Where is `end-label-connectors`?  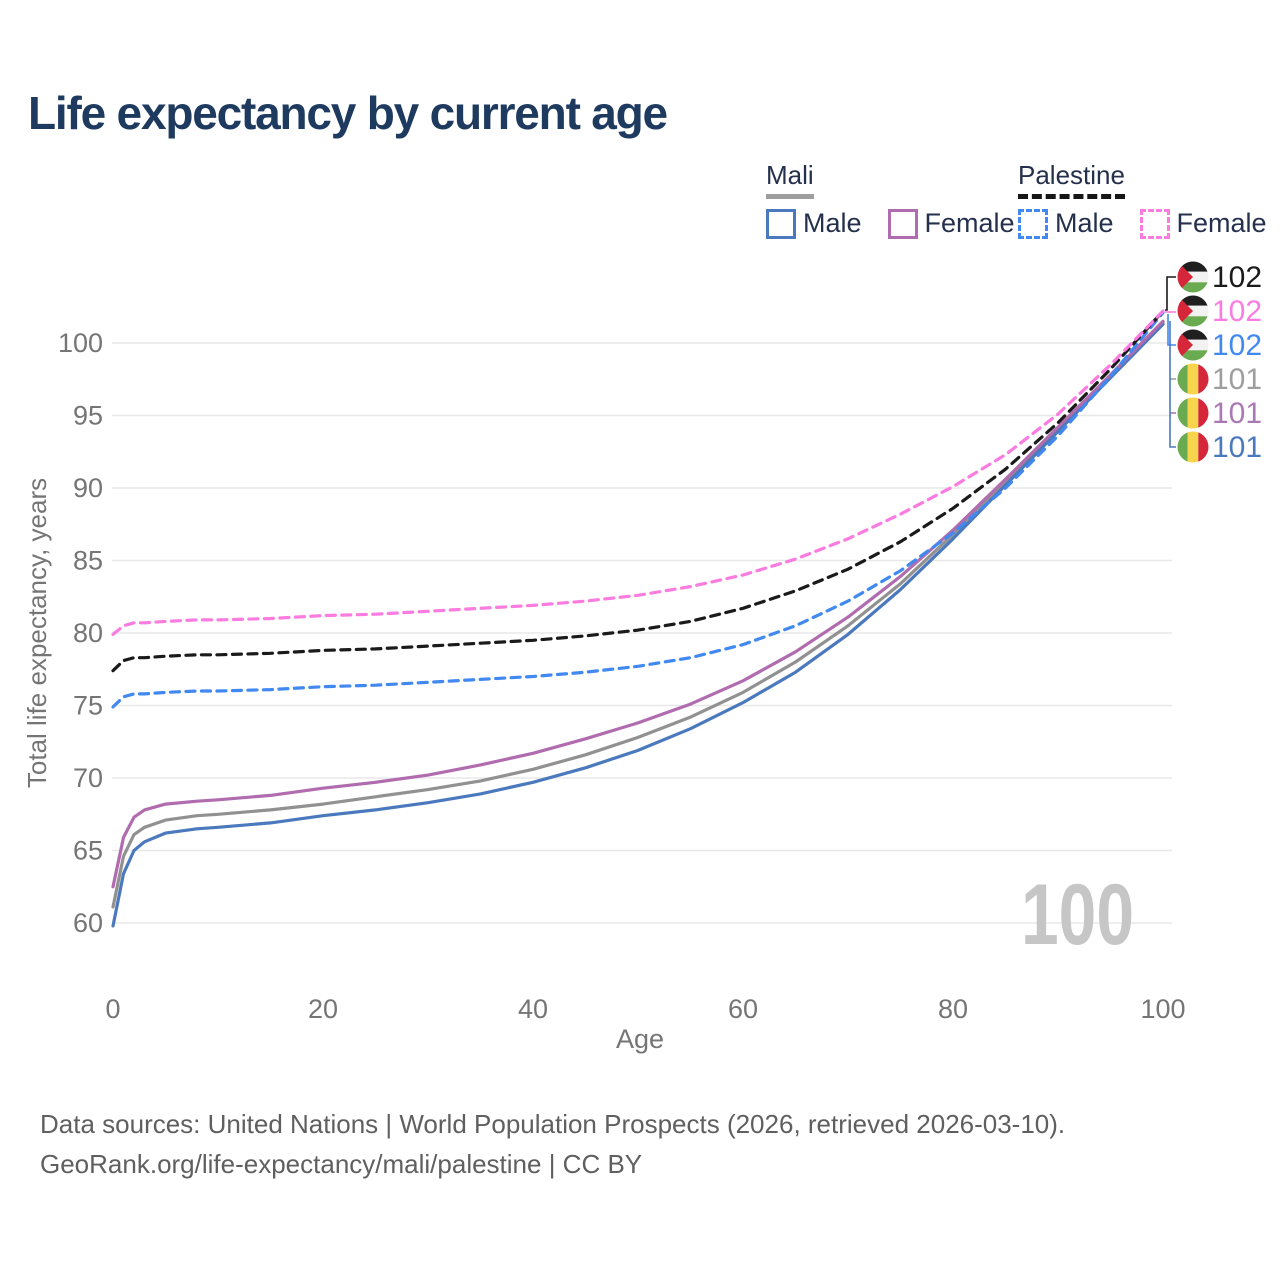 end-label-connectors is located at coordinates (1170, 362).